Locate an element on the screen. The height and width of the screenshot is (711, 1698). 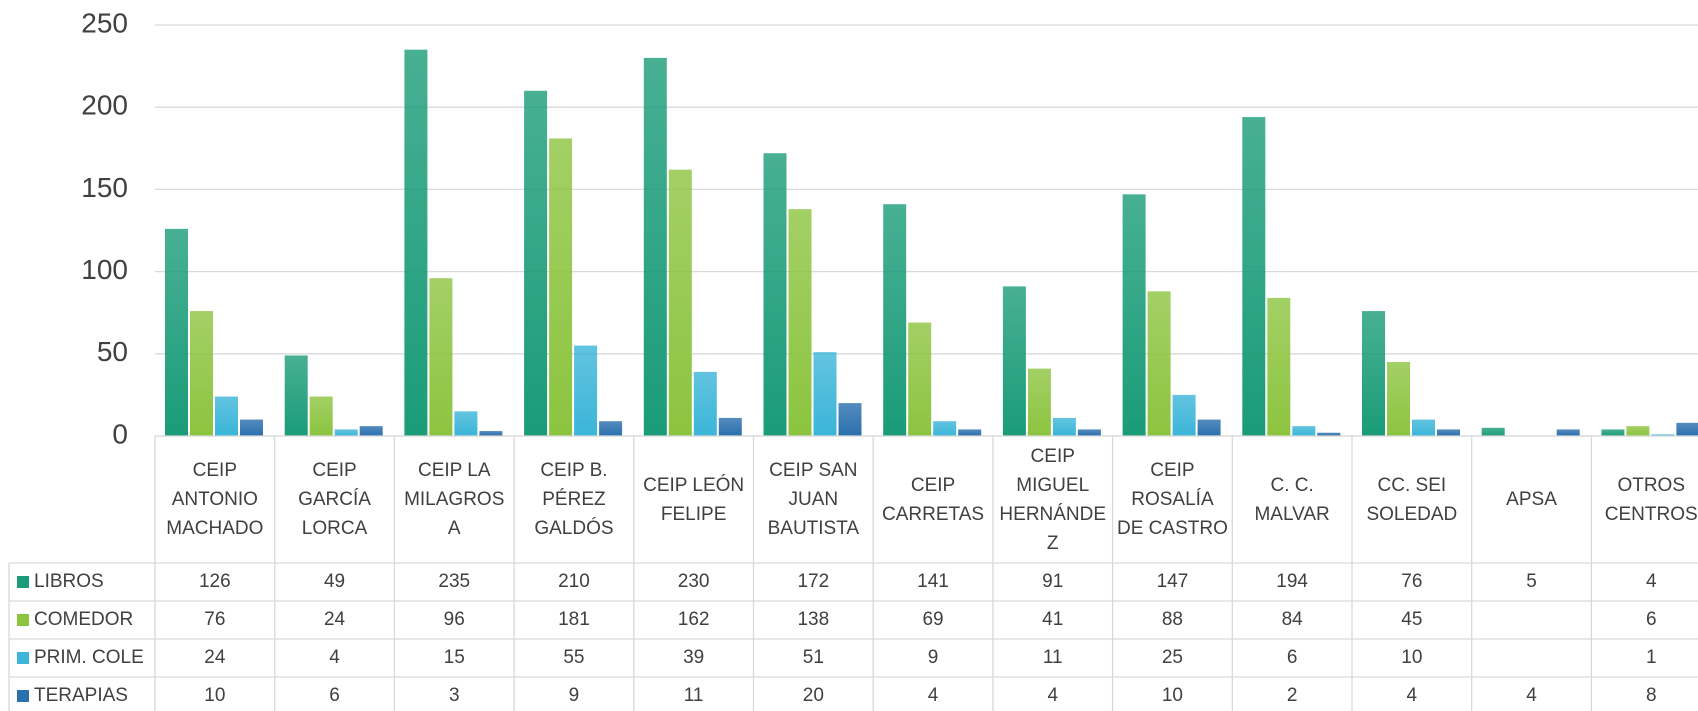
table-cell: 11 is located at coordinates (693, 695).